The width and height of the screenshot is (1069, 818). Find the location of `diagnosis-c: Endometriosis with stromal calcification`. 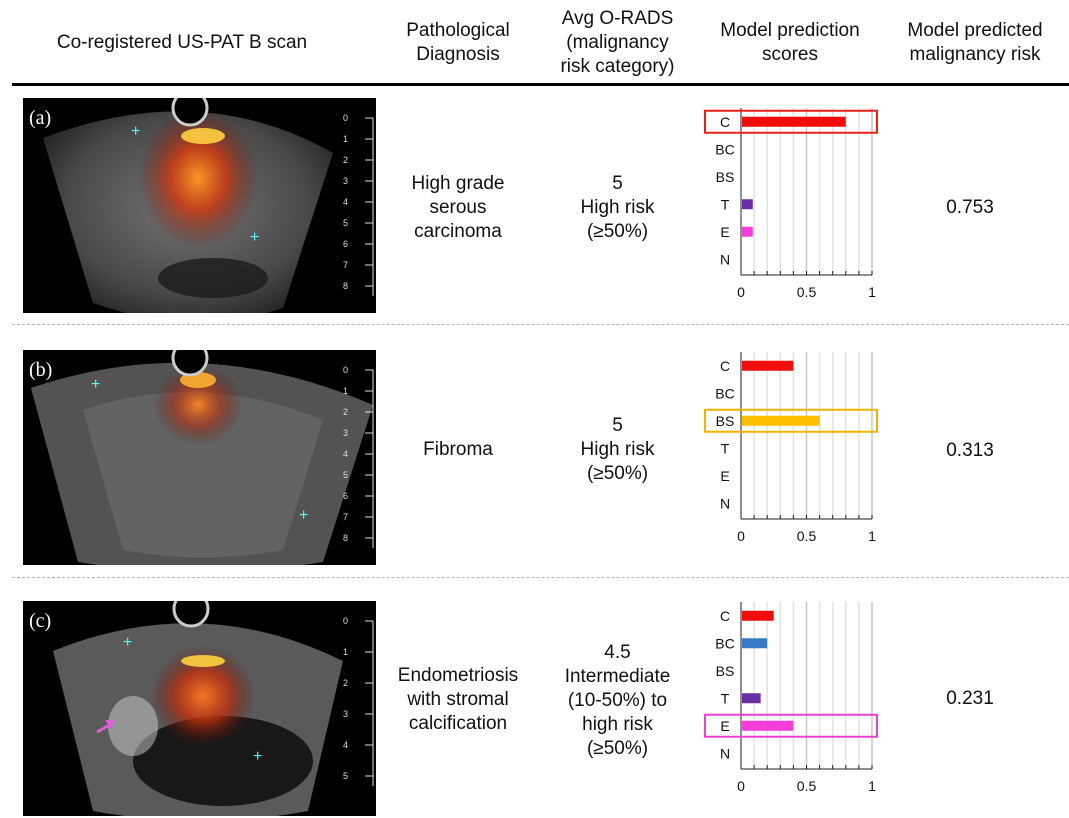

diagnosis-c: Endometriosis with stromal calcification is located at coordinates (458, 699).